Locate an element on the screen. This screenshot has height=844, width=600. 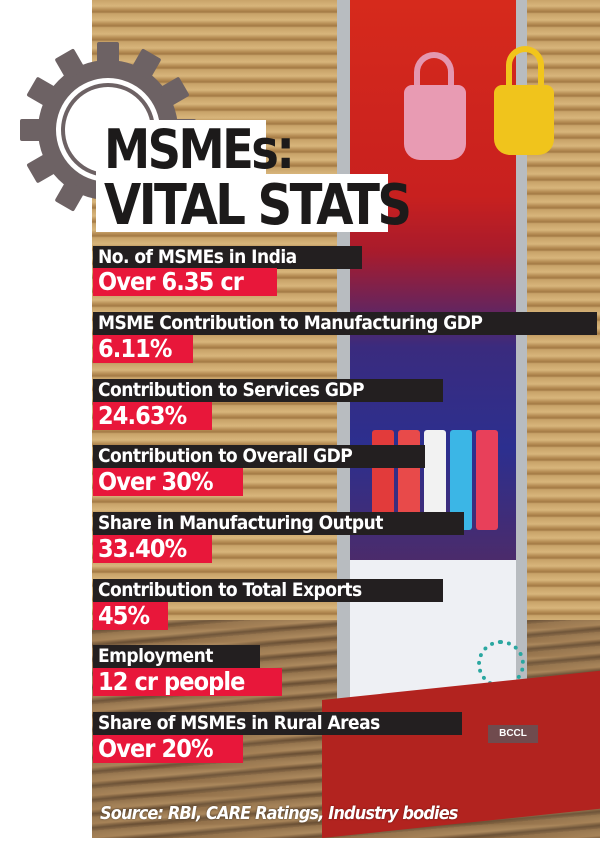
photo-credit: BCCL is located at coordinates (513, 734).